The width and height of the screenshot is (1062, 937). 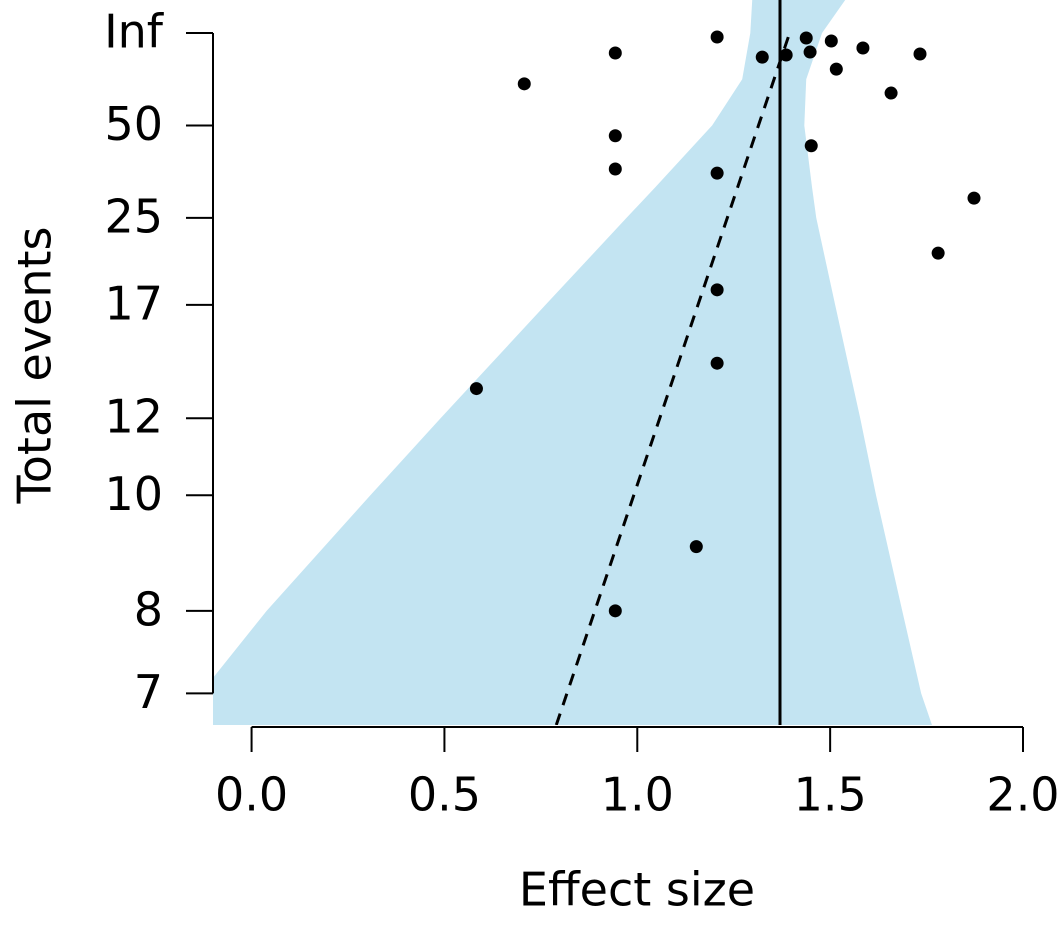 I want to click on y-tick-label: Inf, so click(x=134, y=32).